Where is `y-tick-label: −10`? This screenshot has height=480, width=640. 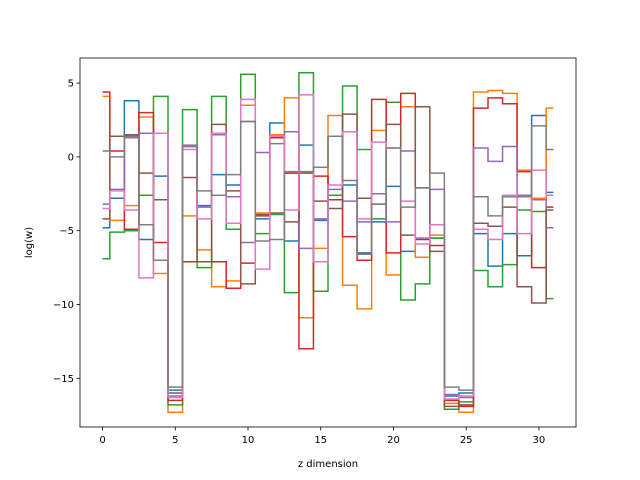
y-tick-label: −10 is located at coordinates (63, 305).